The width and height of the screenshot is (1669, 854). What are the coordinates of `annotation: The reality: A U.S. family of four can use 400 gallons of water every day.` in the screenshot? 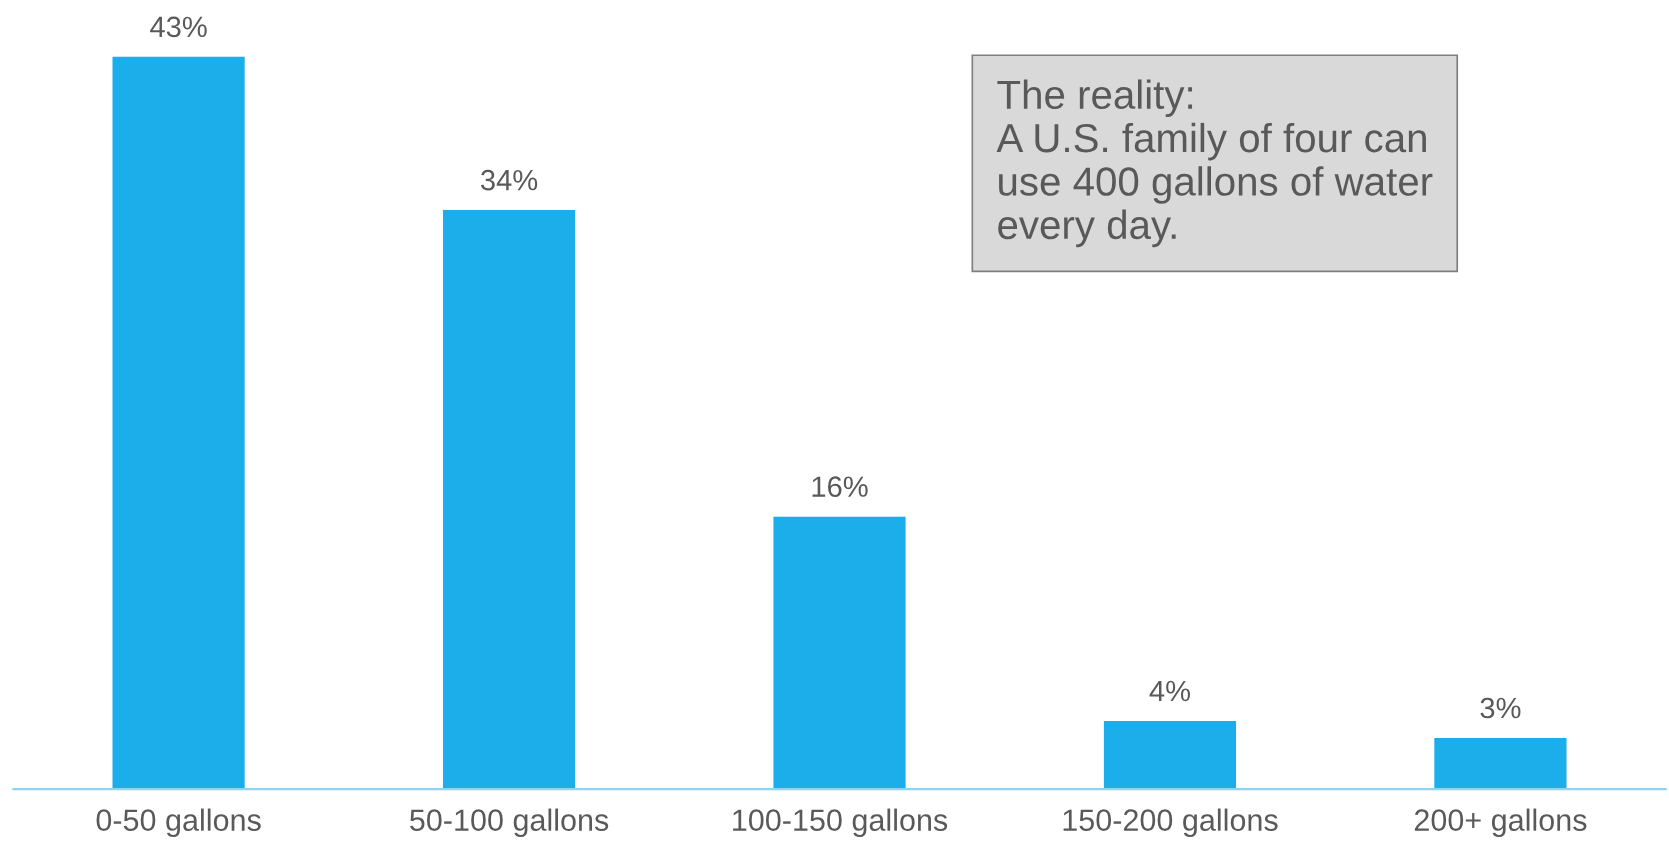 It's located at (1214, 163).